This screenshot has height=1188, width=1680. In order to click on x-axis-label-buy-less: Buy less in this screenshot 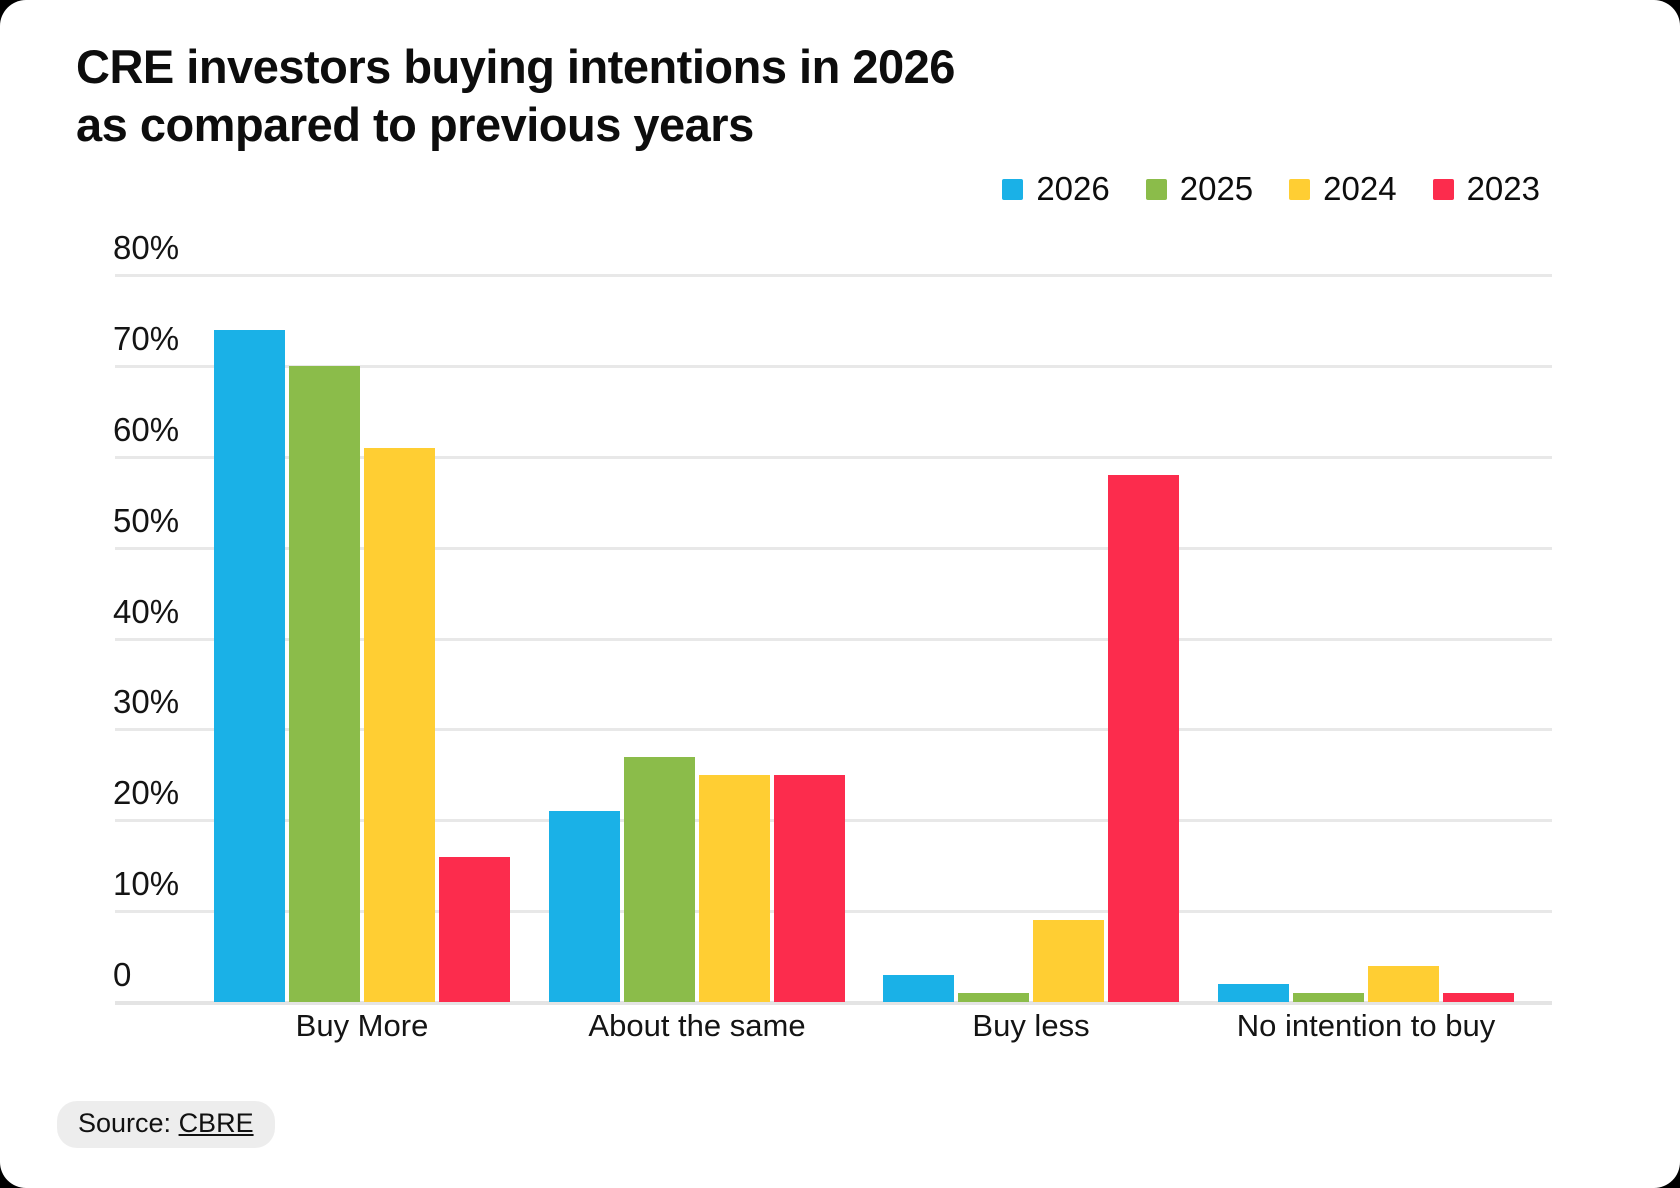, I will do `click(1031, 1025)`.